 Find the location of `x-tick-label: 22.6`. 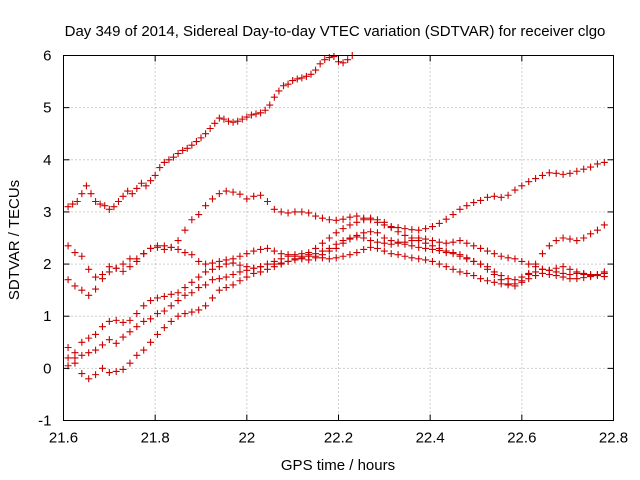

x-tick-label: 22.6 is located at coordinates (521, 438).